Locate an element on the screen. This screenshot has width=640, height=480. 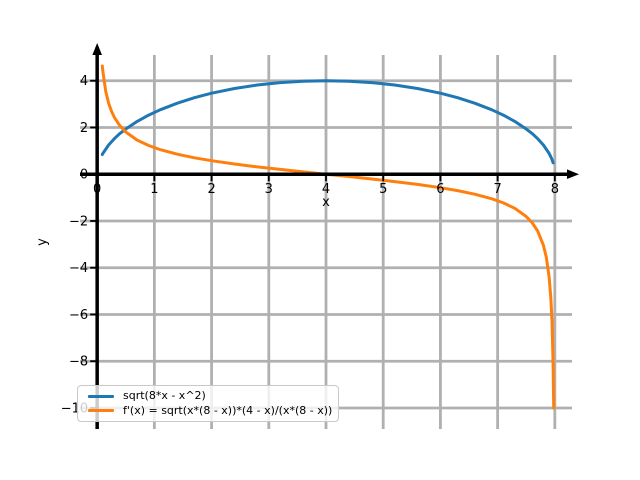
y-tick-label--2: −2 is located at coordinates (78, 221).